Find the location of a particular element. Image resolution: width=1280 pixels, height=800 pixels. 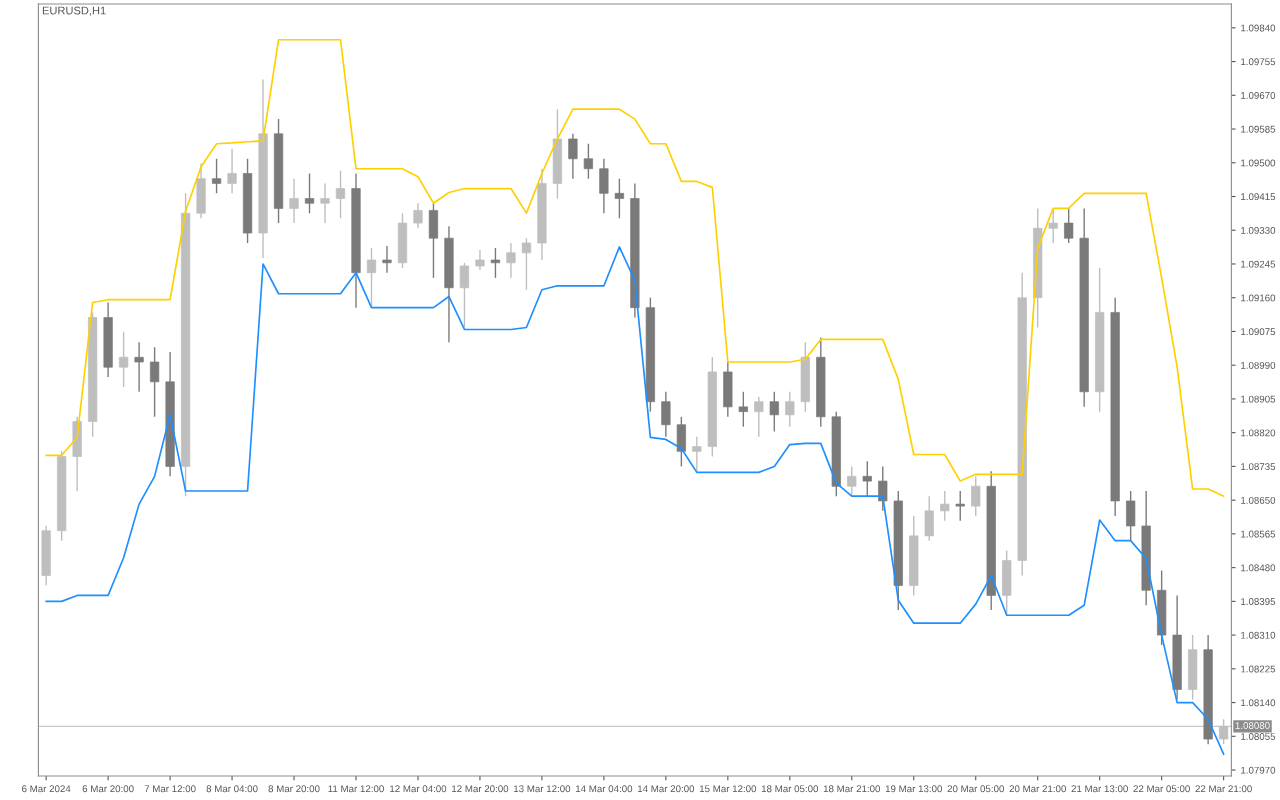

x-tick-label: 21 Mar 13:00 is located at coordinates (1099, 789).